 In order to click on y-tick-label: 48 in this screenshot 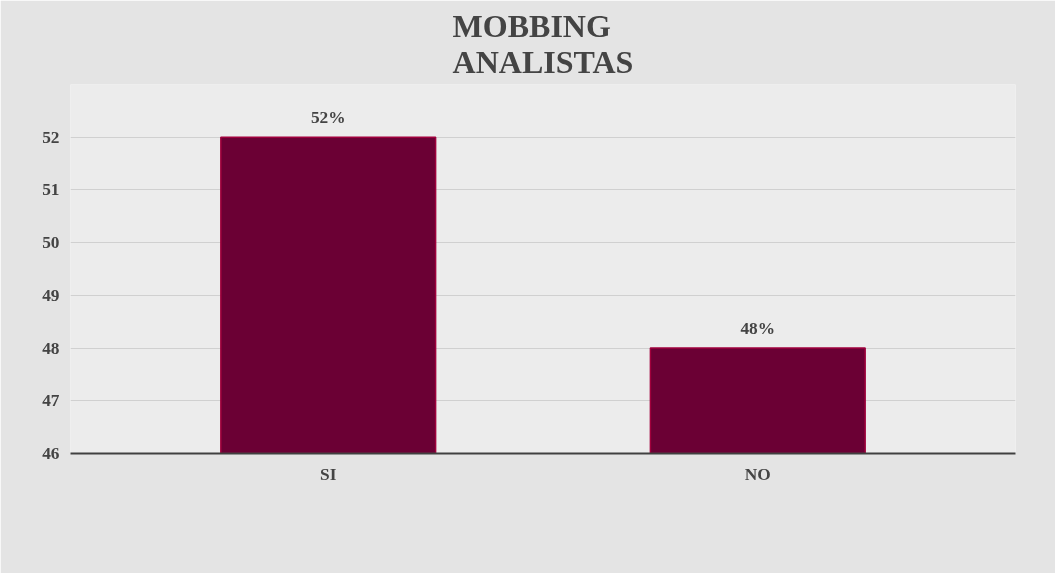, I will do `click(51, 348)`.